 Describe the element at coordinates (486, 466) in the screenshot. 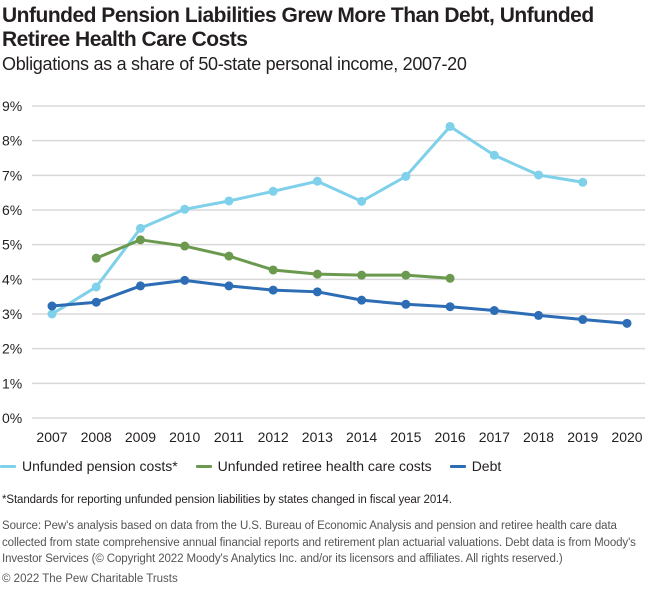

I see `legend-label-debt: Debt` at that location.